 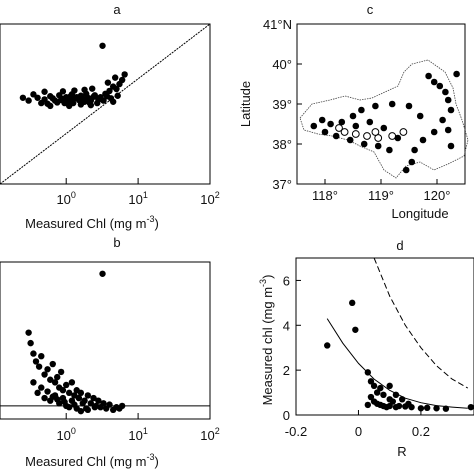 I want to click on panel-c-y-tick-label: 38°, so click(x=282, y=144).